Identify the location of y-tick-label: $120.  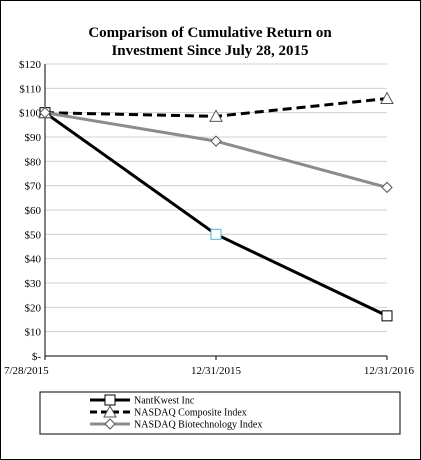
(30, 65).